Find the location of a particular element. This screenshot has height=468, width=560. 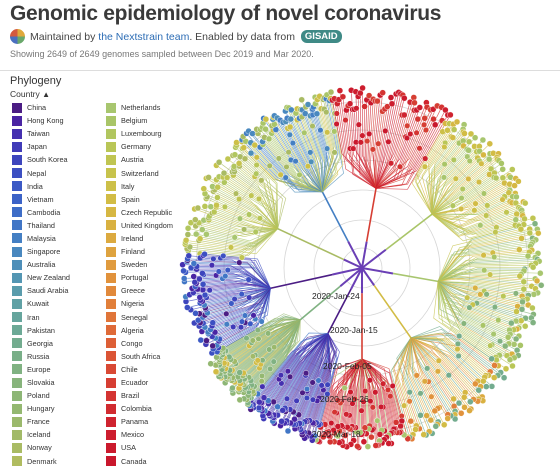

legend-item: Greece is located at coordinates (139, 290).